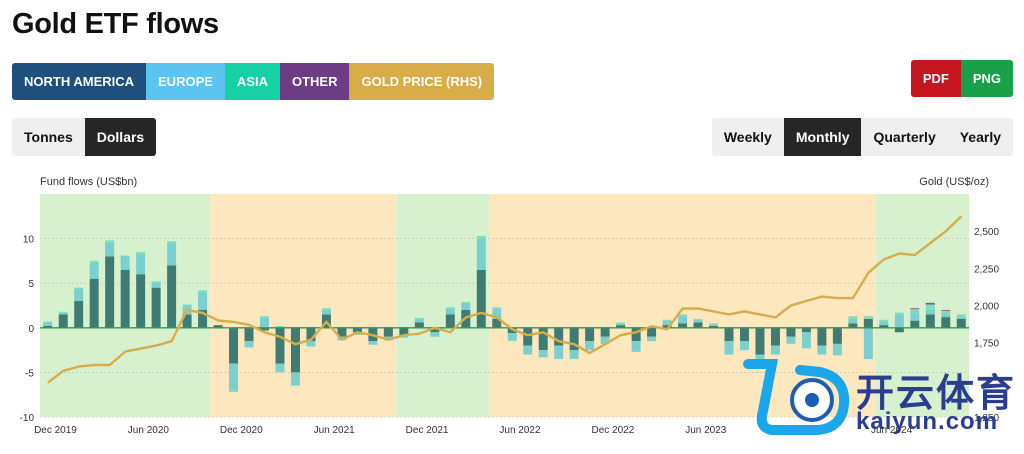 The width and height of the screenshot is (1024, 454). What do you see at coordinates (986, 232) in the screenshot?
I see `y2-tick-label: 2,500` at bounding box center [986, 232].